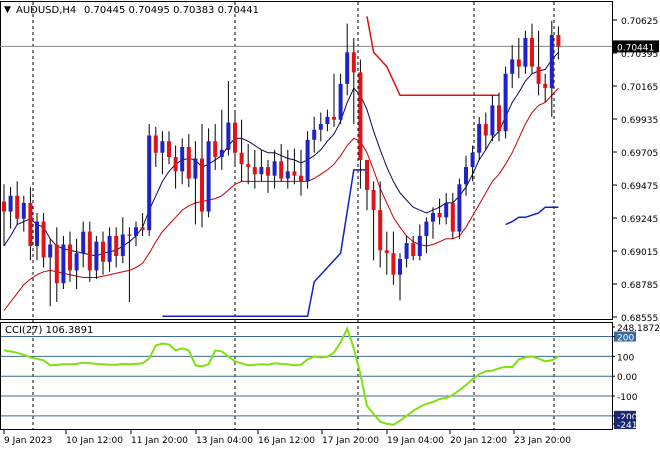 Image resolution: width=660 pixels, height=454 pixels. I want to click on time-axis-label: 9 Jan 2023, so click(28, 441).